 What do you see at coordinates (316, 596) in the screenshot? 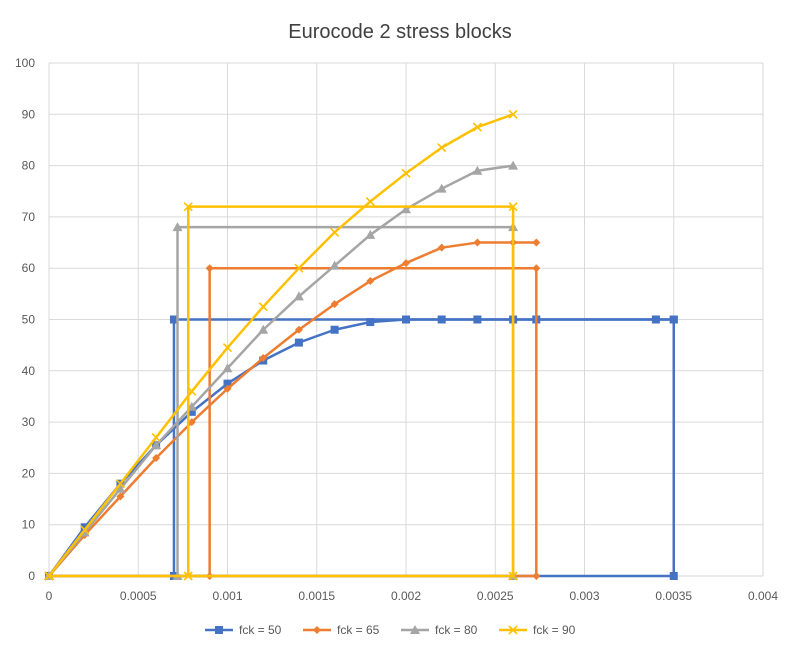
I see `x-tick-label: 0.0015` at bounding box center [316, 596].